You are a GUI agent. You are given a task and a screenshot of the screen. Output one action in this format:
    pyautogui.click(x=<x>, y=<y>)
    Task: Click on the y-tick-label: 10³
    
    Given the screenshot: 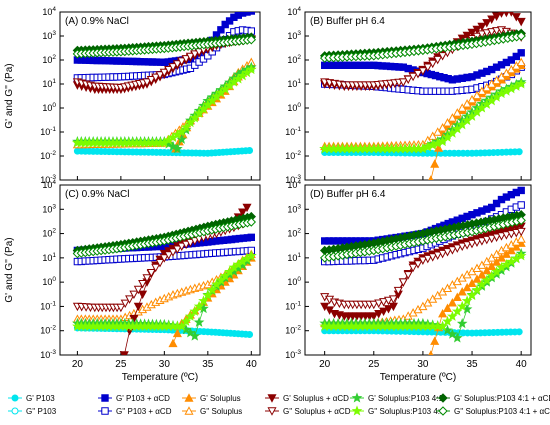 What is the action you would take?
    pyautogui.click(x=294, y=208)
    